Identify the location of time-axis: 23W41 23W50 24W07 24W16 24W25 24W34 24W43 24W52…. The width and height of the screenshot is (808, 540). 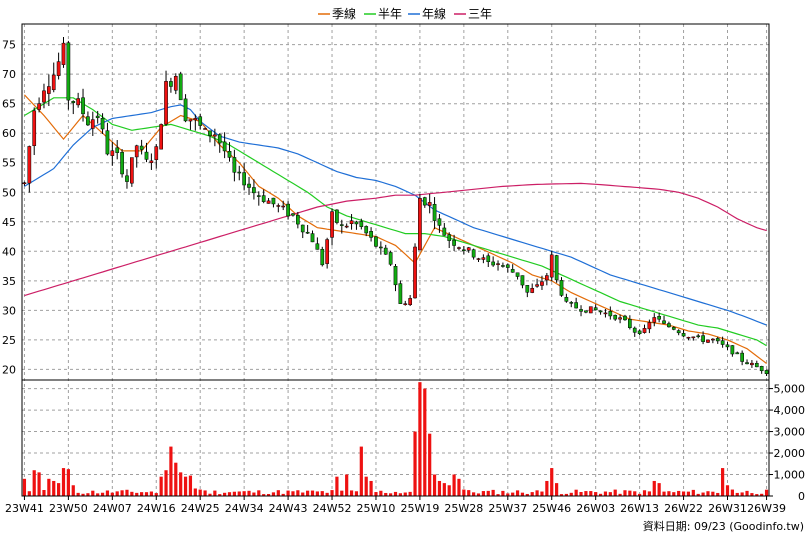
(395, 505).